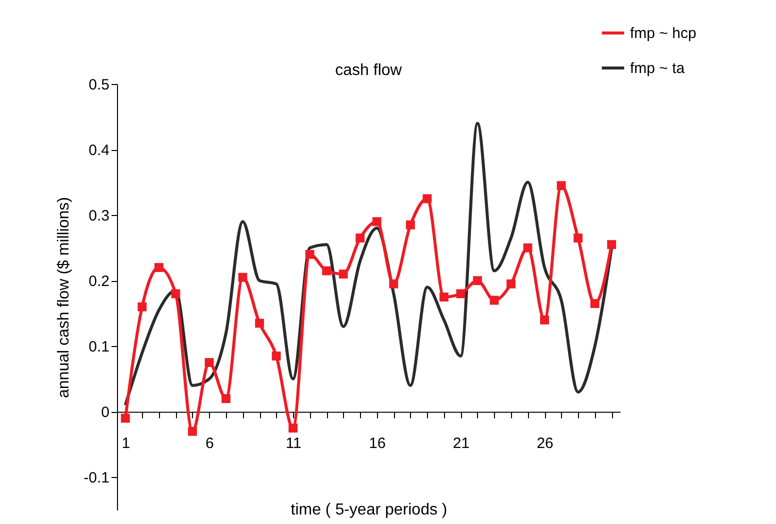  What do you see at coordinates (99, 216) in the screenshot?
I see `y-tick-label: 0.3` at bounding box center [99, 216].